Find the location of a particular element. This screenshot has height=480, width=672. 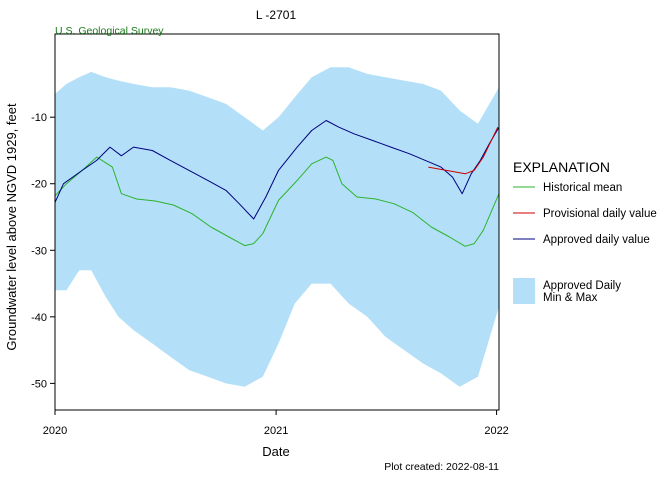

y-tick-label: -10 is located at coordinates (39, 118).